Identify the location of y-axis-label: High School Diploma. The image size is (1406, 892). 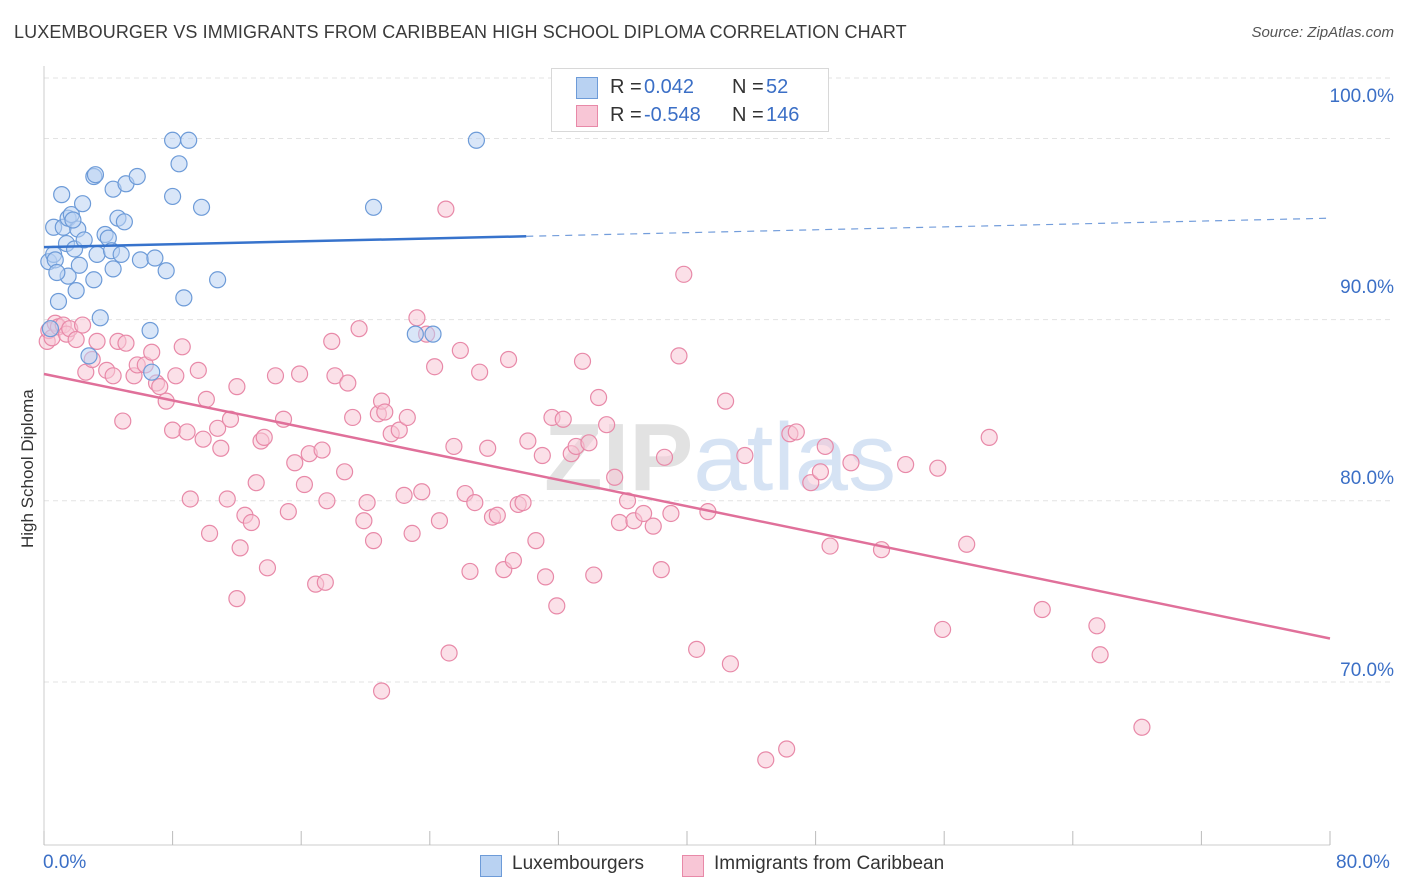
(27, 468).